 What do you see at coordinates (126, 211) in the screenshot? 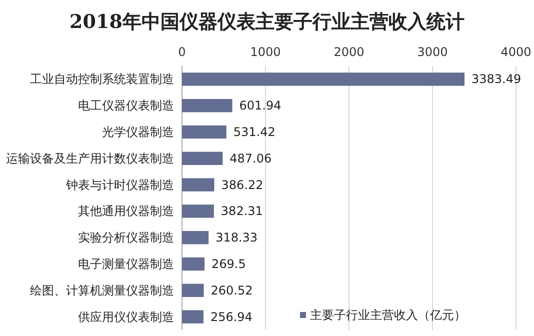
I see `y-tick-label: 其他通用仪器制造` at bounding box center [126, 211].